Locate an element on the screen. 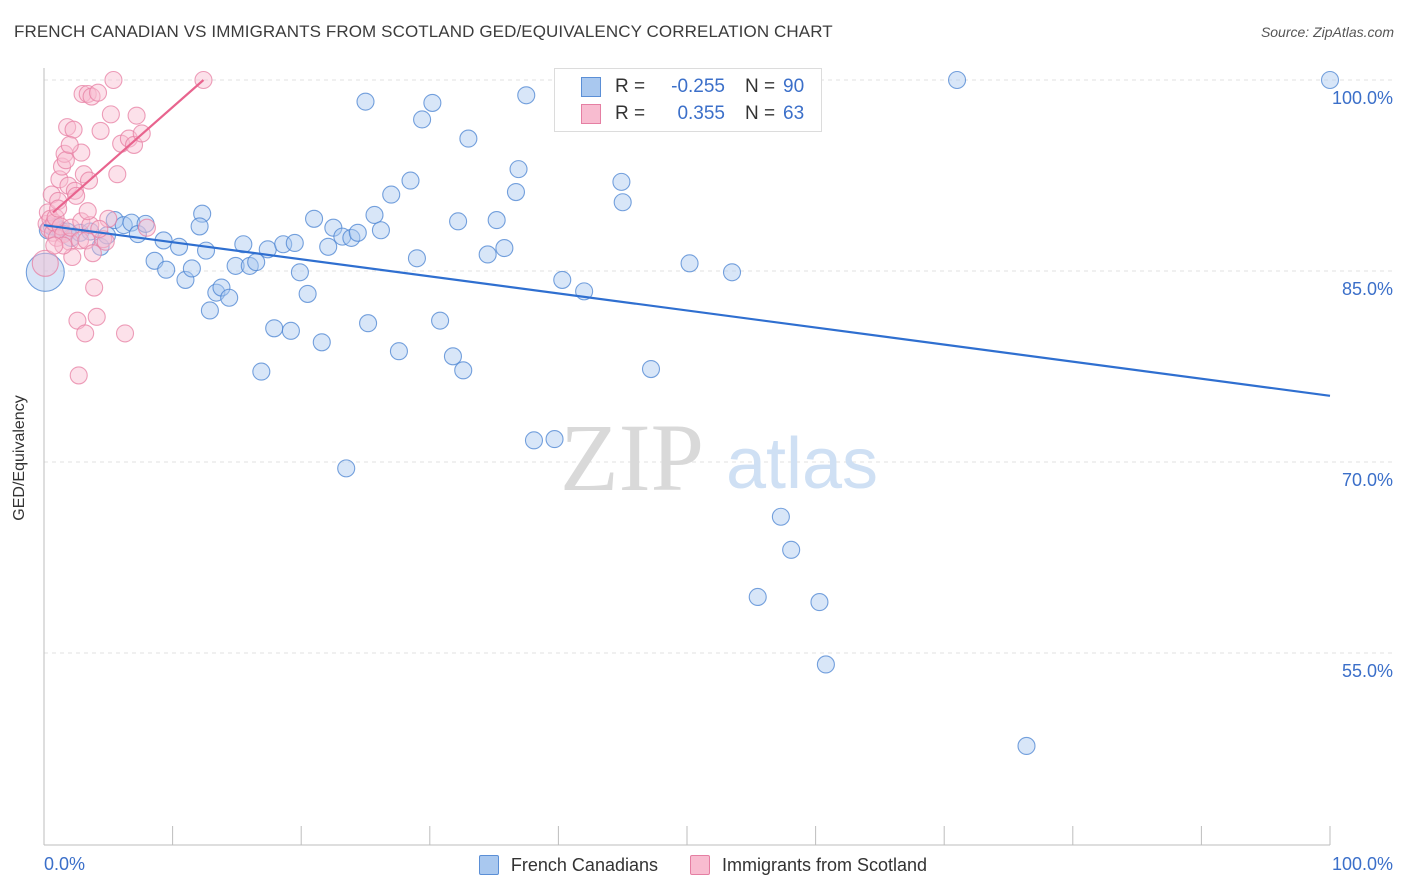  x-tick-label: 0.0% is located at coordinates (64, 864).